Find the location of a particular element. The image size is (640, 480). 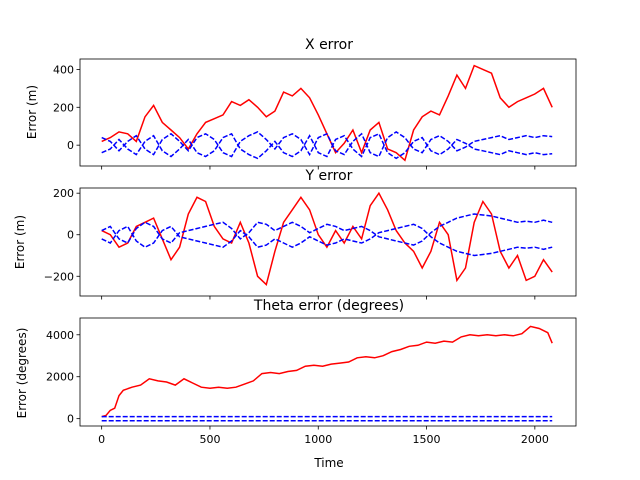

ylabel-y-error: Error (m) is located at coordinates (20, 242).